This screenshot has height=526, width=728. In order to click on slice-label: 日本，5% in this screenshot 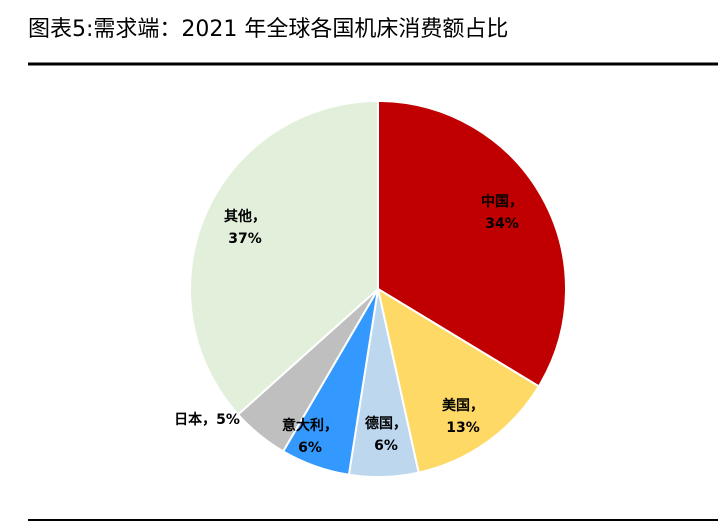, I will do `click(207, 419)`.